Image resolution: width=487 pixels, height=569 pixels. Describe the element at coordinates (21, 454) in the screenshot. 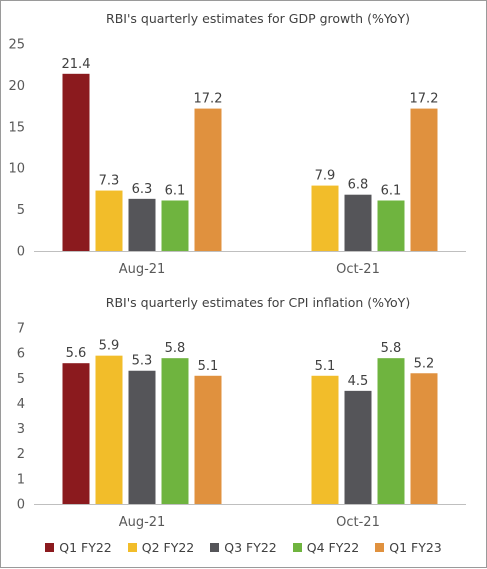

I see `cpi-y-tick-label: 2` at that location.